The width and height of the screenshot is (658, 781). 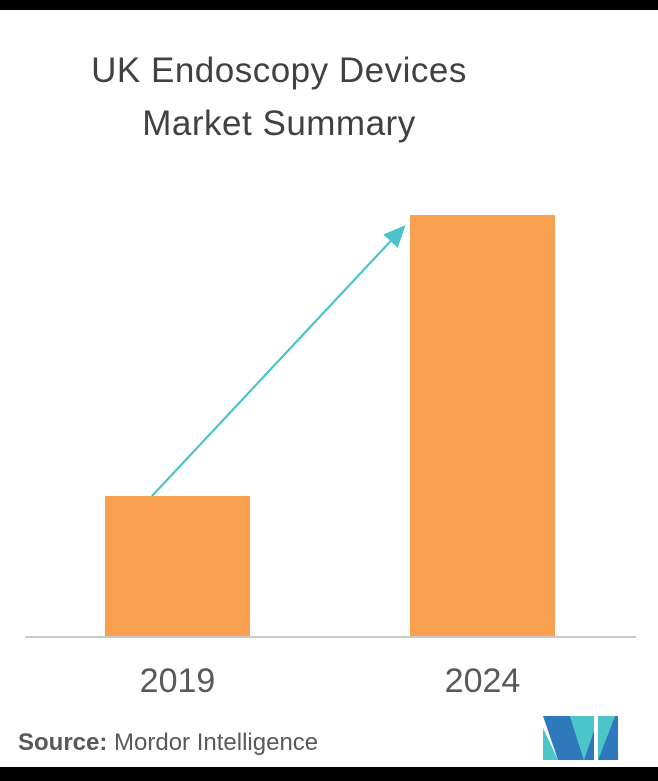 What do you see at coordinates (279, 123) in the screenshot?
I see `chart-title-line2: Market Summary` at bounding box center [279, 123].